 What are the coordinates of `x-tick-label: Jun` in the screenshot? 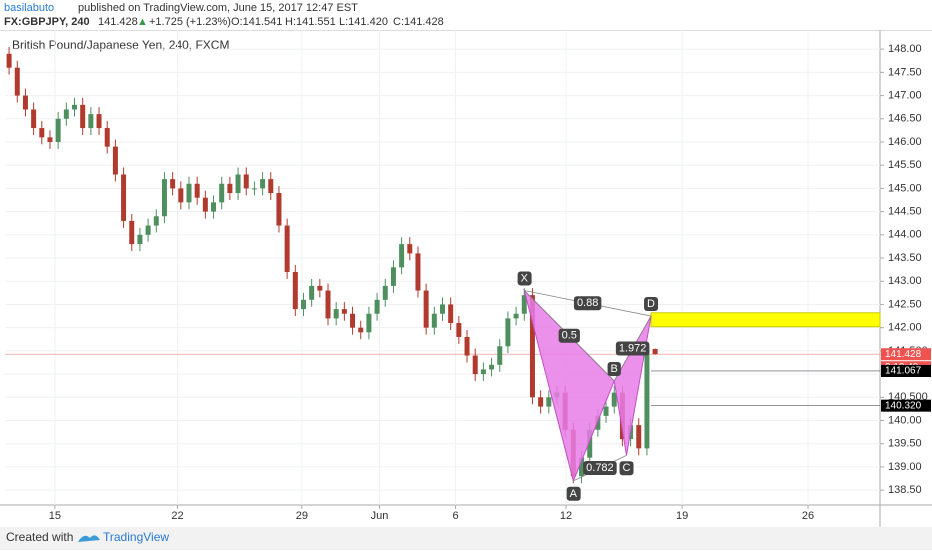 It's located at (380, 516).